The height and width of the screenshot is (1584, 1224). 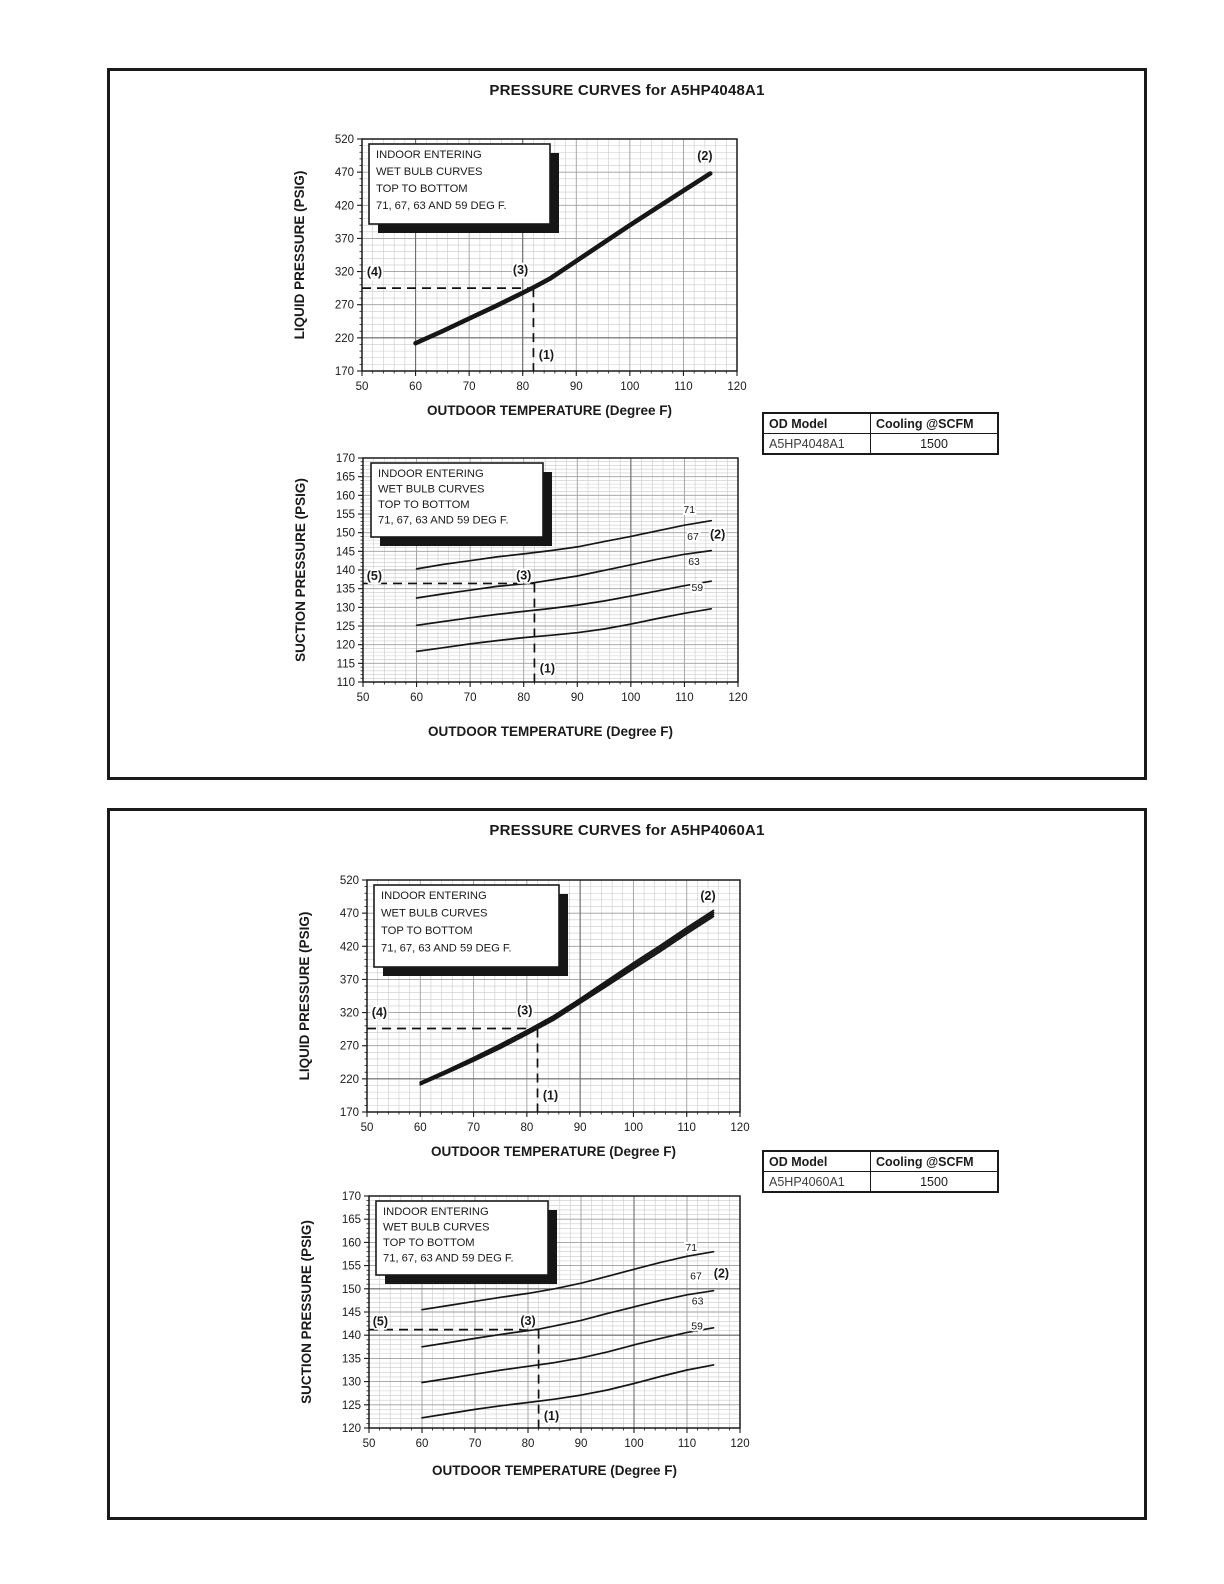 What do you see at coordinates (349, 1014) in the screenshot?
I see `y-tick-label: 320` at bounding box center [349, 1014].